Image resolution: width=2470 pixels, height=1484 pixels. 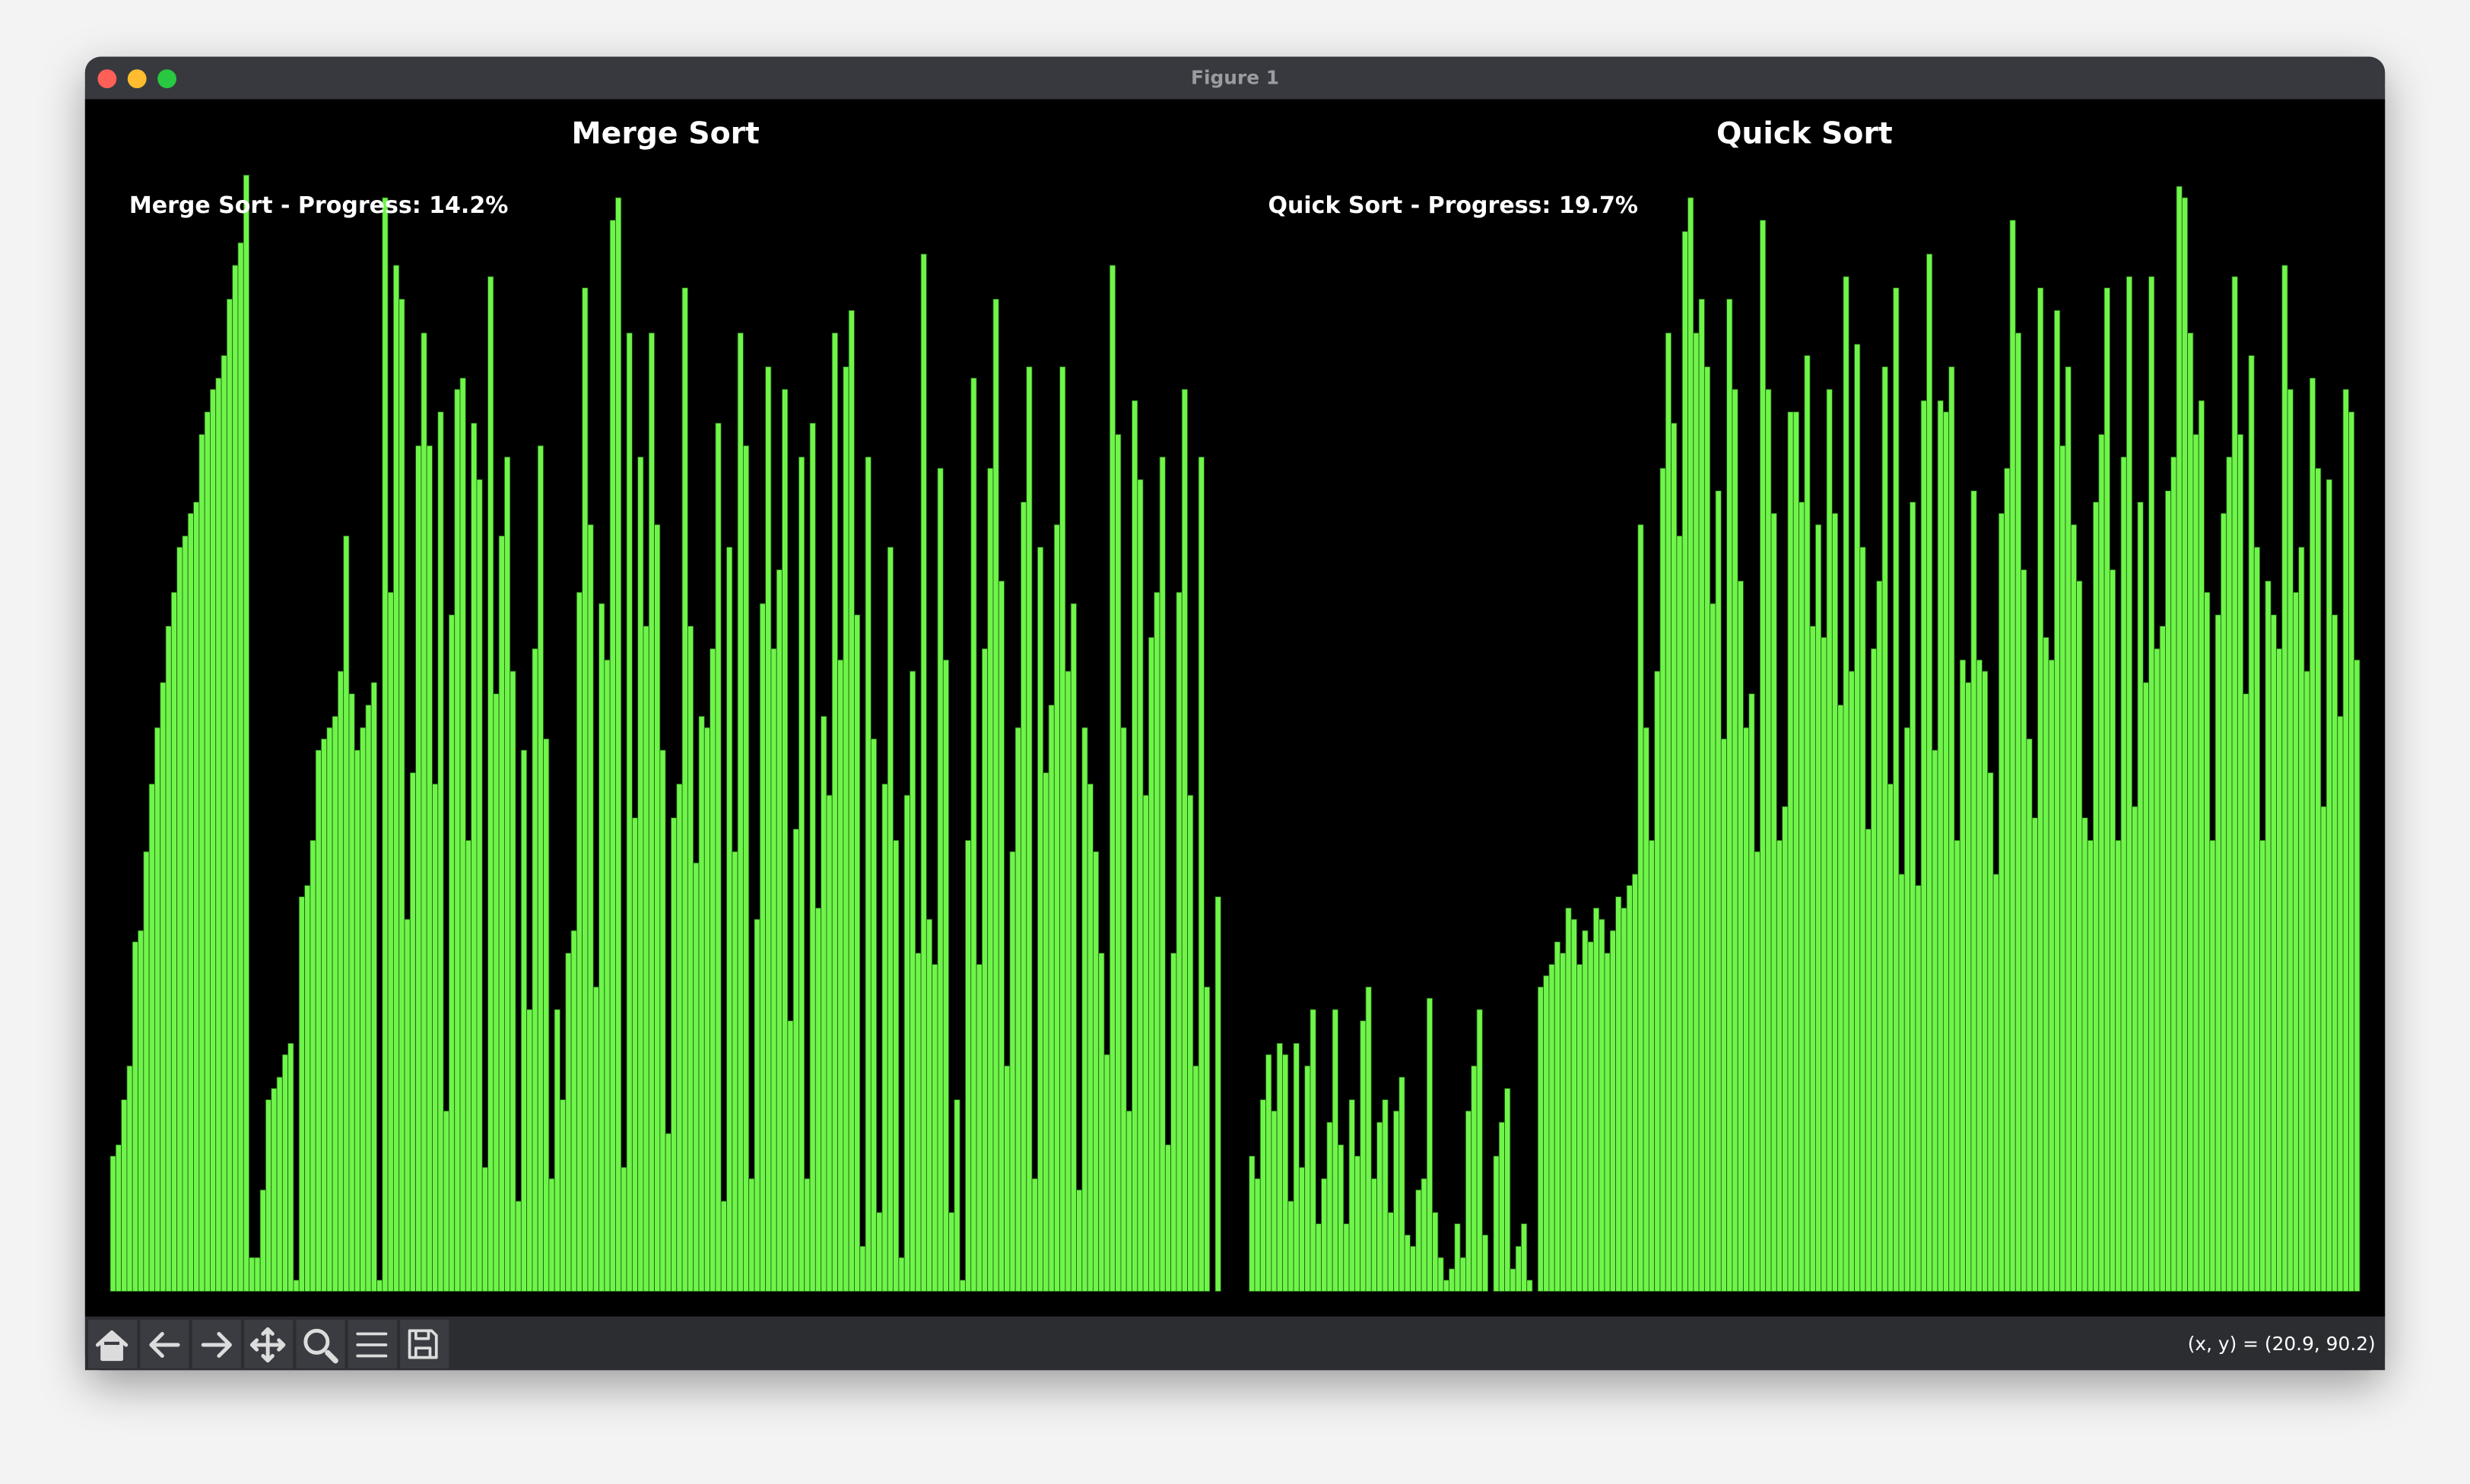 I want to click on back-icon, so click(x=164, y=1345).